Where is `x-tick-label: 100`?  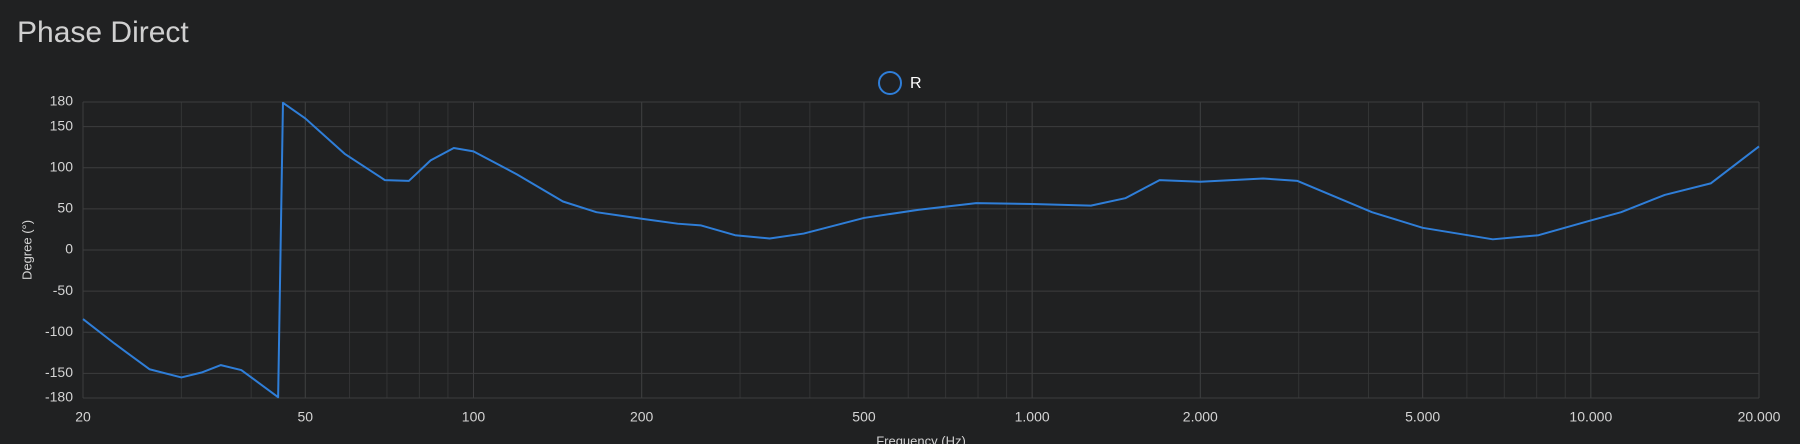 x-tick-label: 100 is located at coordinates (474, 417).